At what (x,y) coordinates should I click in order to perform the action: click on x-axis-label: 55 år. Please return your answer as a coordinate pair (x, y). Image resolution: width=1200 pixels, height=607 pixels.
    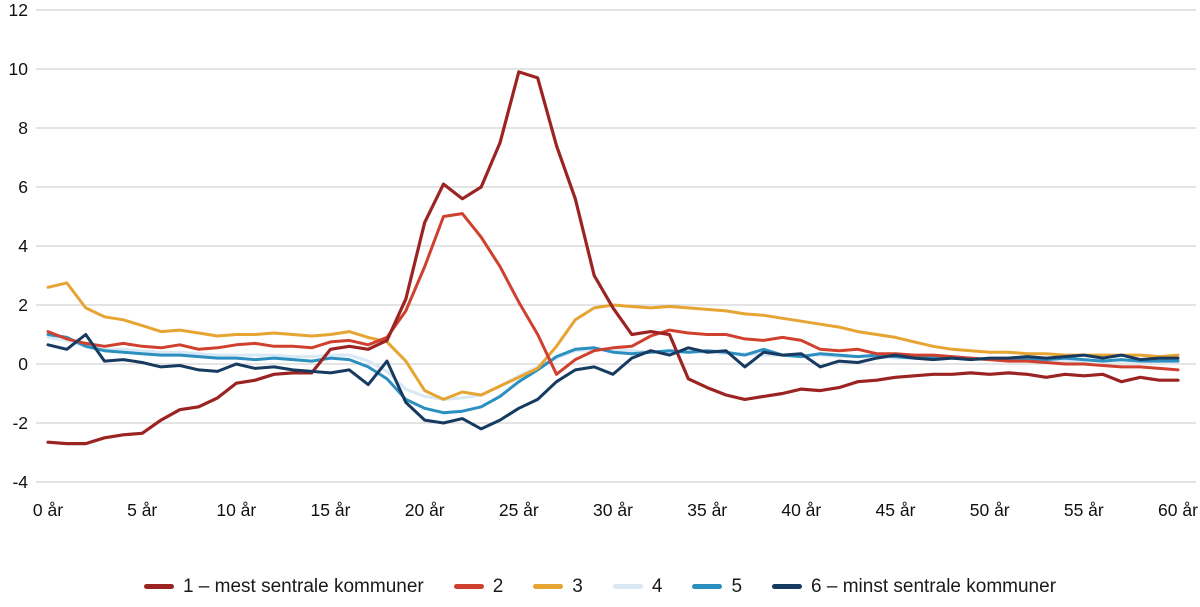
    Looking at the image, I should click on (1084, 510).